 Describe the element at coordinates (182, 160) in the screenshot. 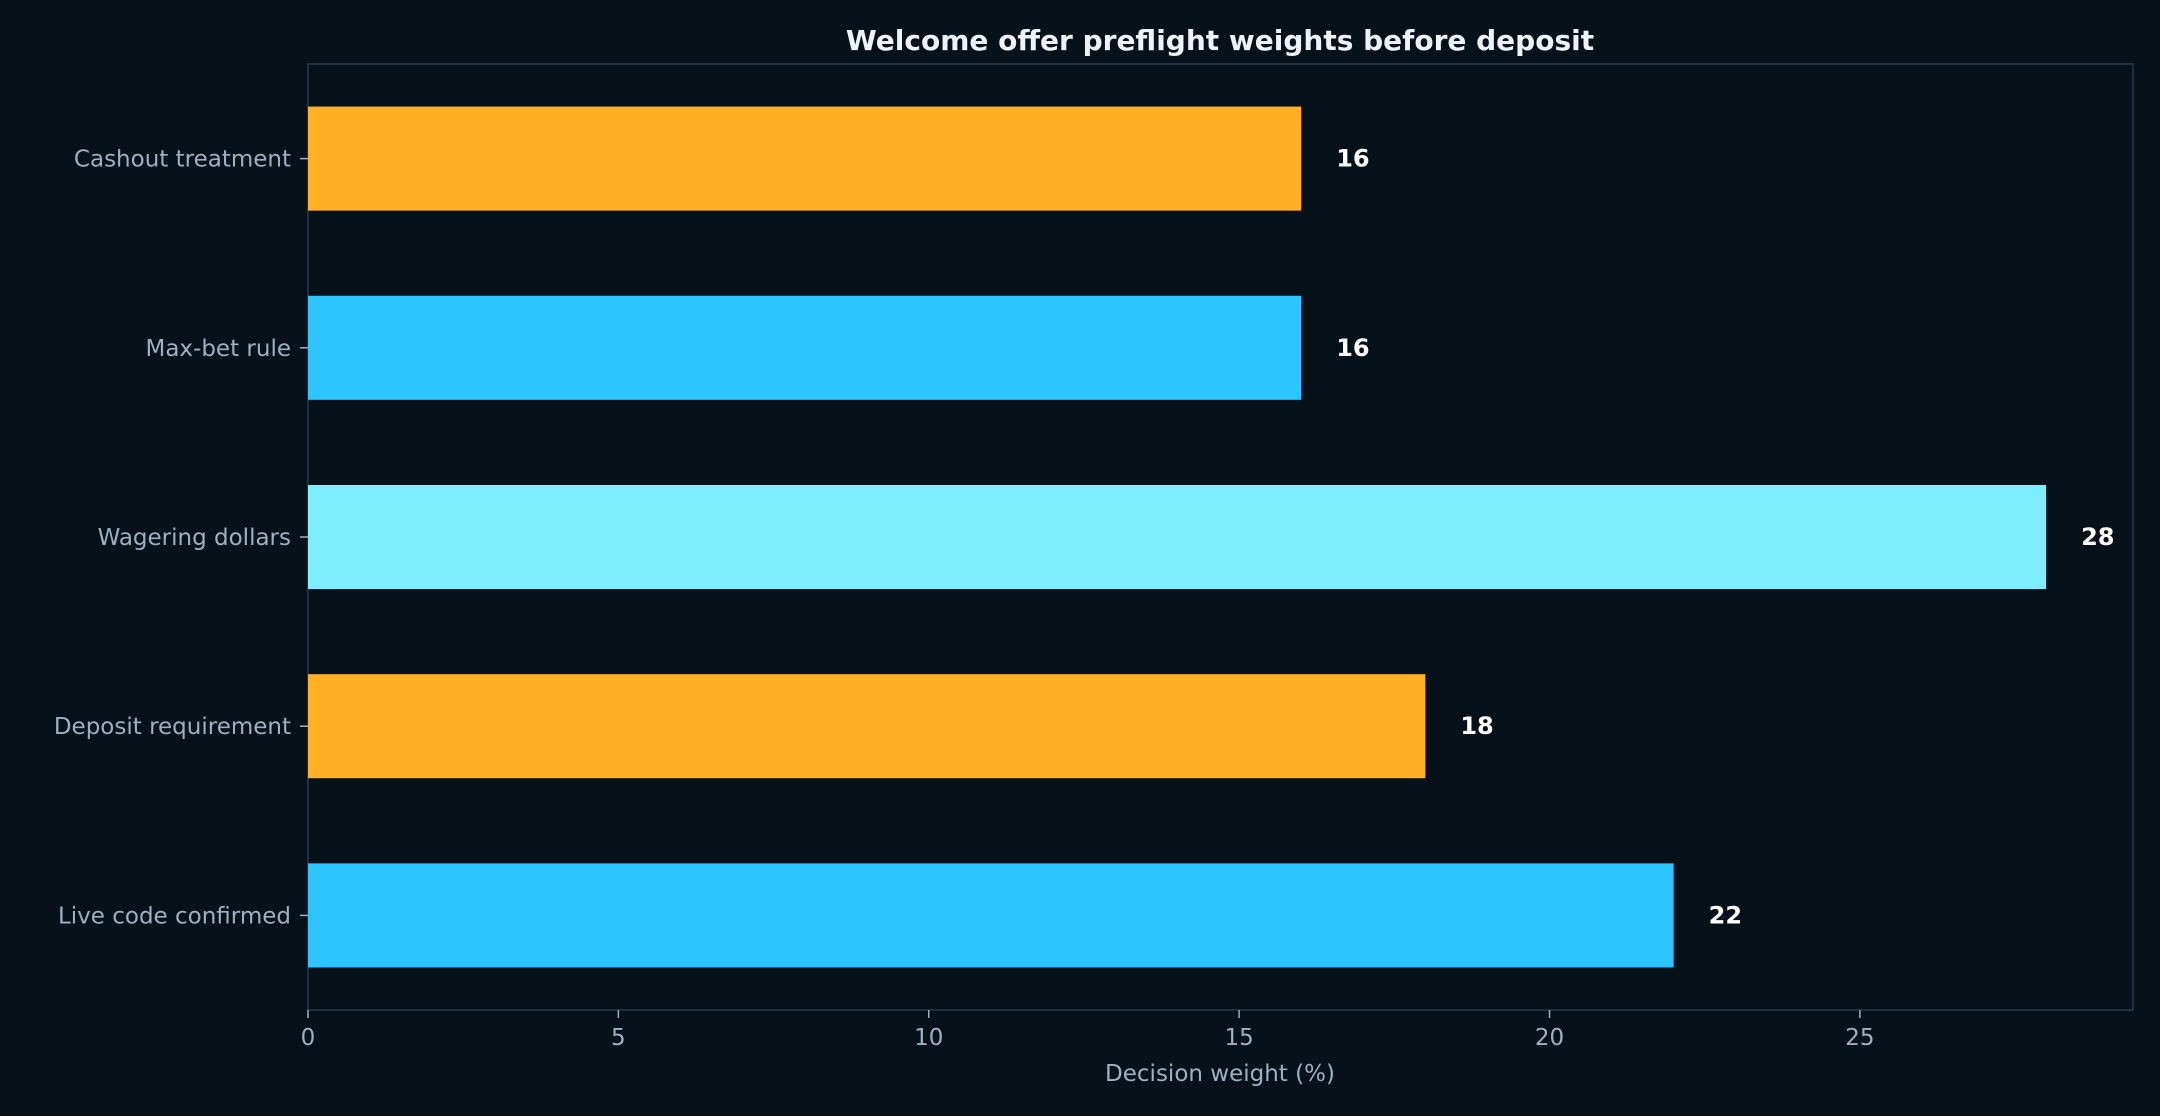

I see `y-tick-label: Cashout treatment` at that location.